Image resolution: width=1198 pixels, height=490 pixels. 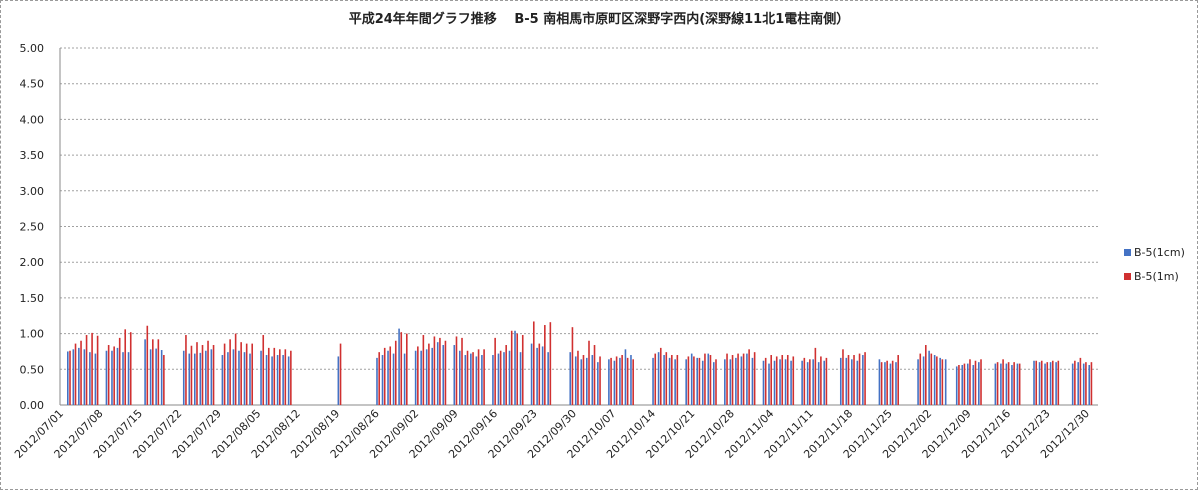 What do you see at coordinates (1127, 252) in the screenshot?
I see `legend-swatch-1cm` at bounding box center [1127, 252].